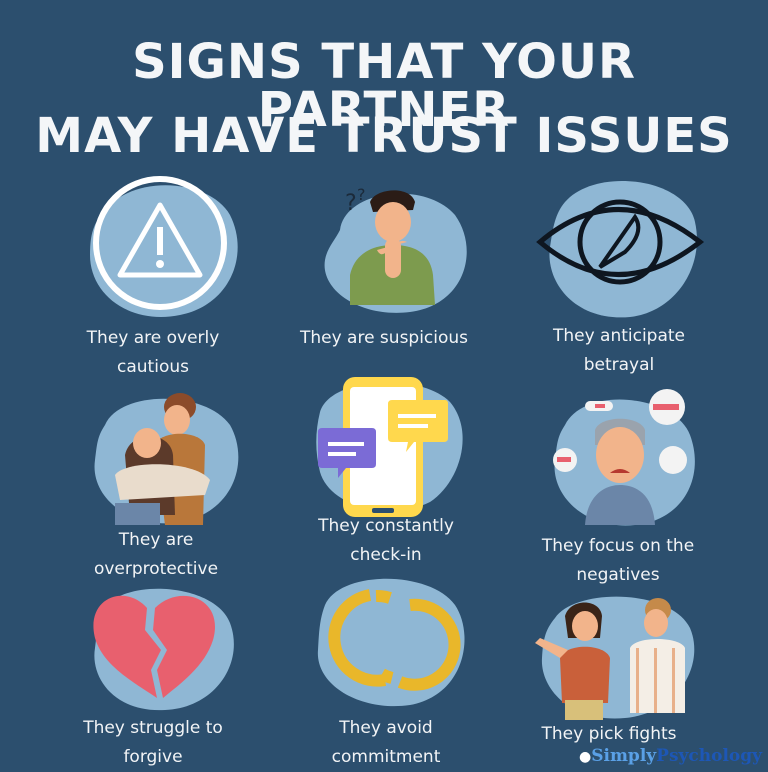 This screenshot has width=768, height=772. Describe the element at coordinates (156, 540) in the screenshot. I see `caption-line-1: They are` at that location.